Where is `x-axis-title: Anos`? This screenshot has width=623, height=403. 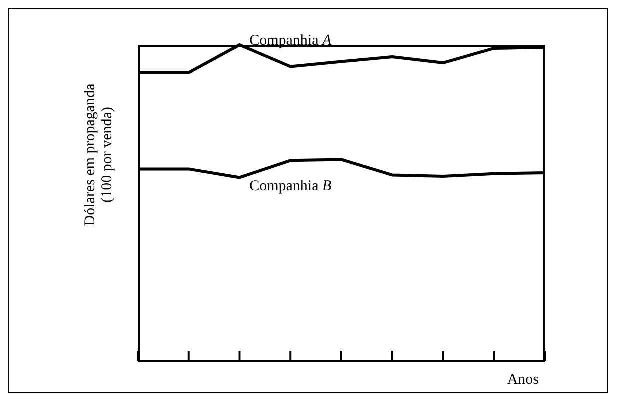 x-axis-title: Anos is located at coordinates (523, 380).